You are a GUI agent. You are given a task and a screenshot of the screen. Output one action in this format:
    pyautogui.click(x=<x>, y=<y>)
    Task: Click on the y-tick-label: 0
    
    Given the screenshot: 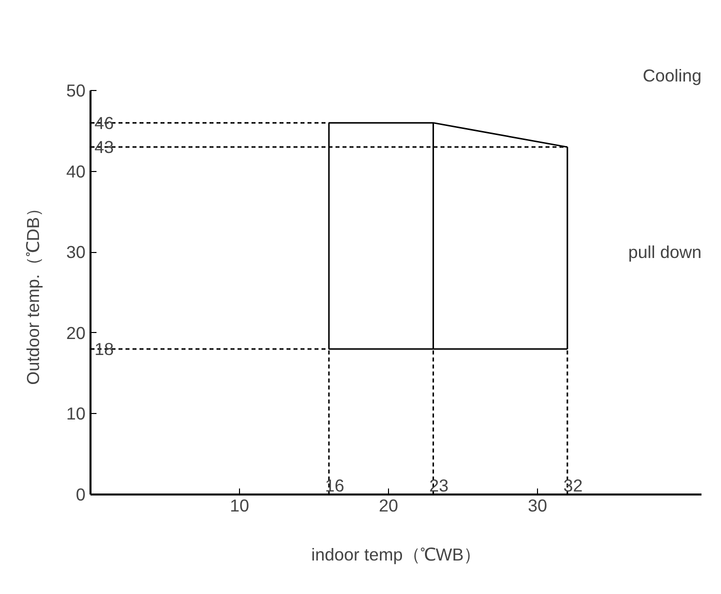 What is the action you would take?
    pyautogui.click(x=81, y=494)
    